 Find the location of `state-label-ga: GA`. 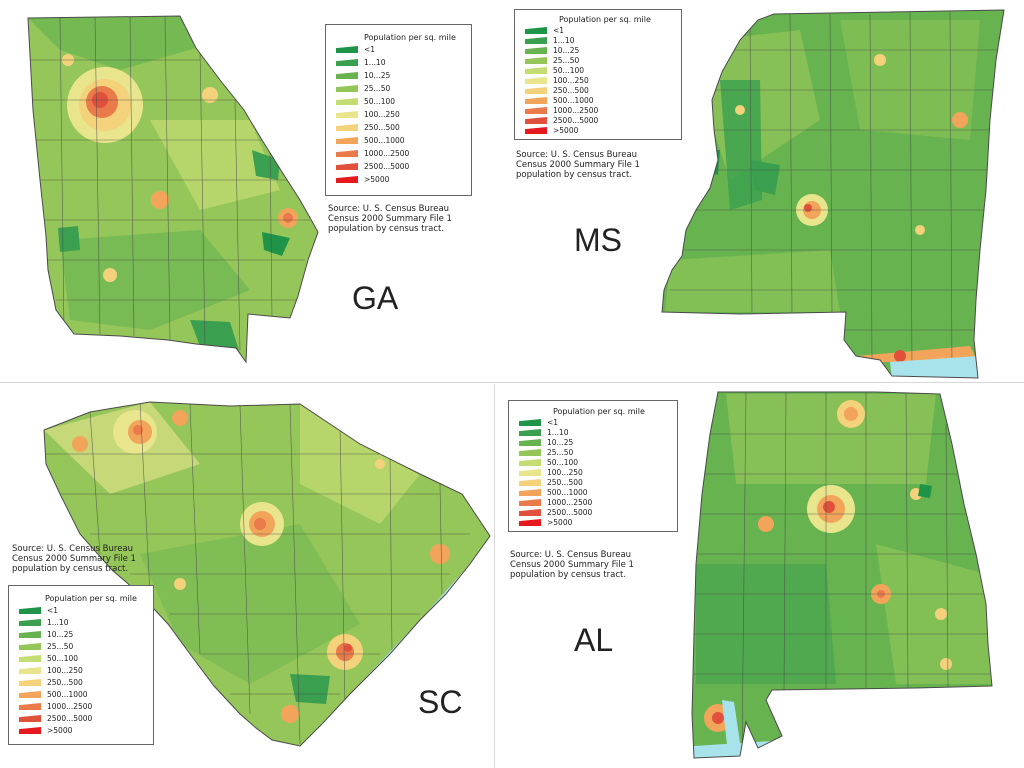

state-label-ga: GA is located at coordinates (375, 298).